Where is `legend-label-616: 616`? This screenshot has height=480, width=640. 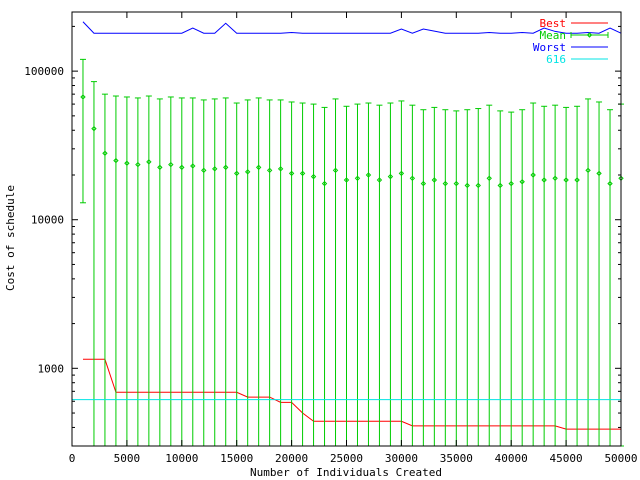
legend-label-616: 616 is located at coordinates (556, 59).